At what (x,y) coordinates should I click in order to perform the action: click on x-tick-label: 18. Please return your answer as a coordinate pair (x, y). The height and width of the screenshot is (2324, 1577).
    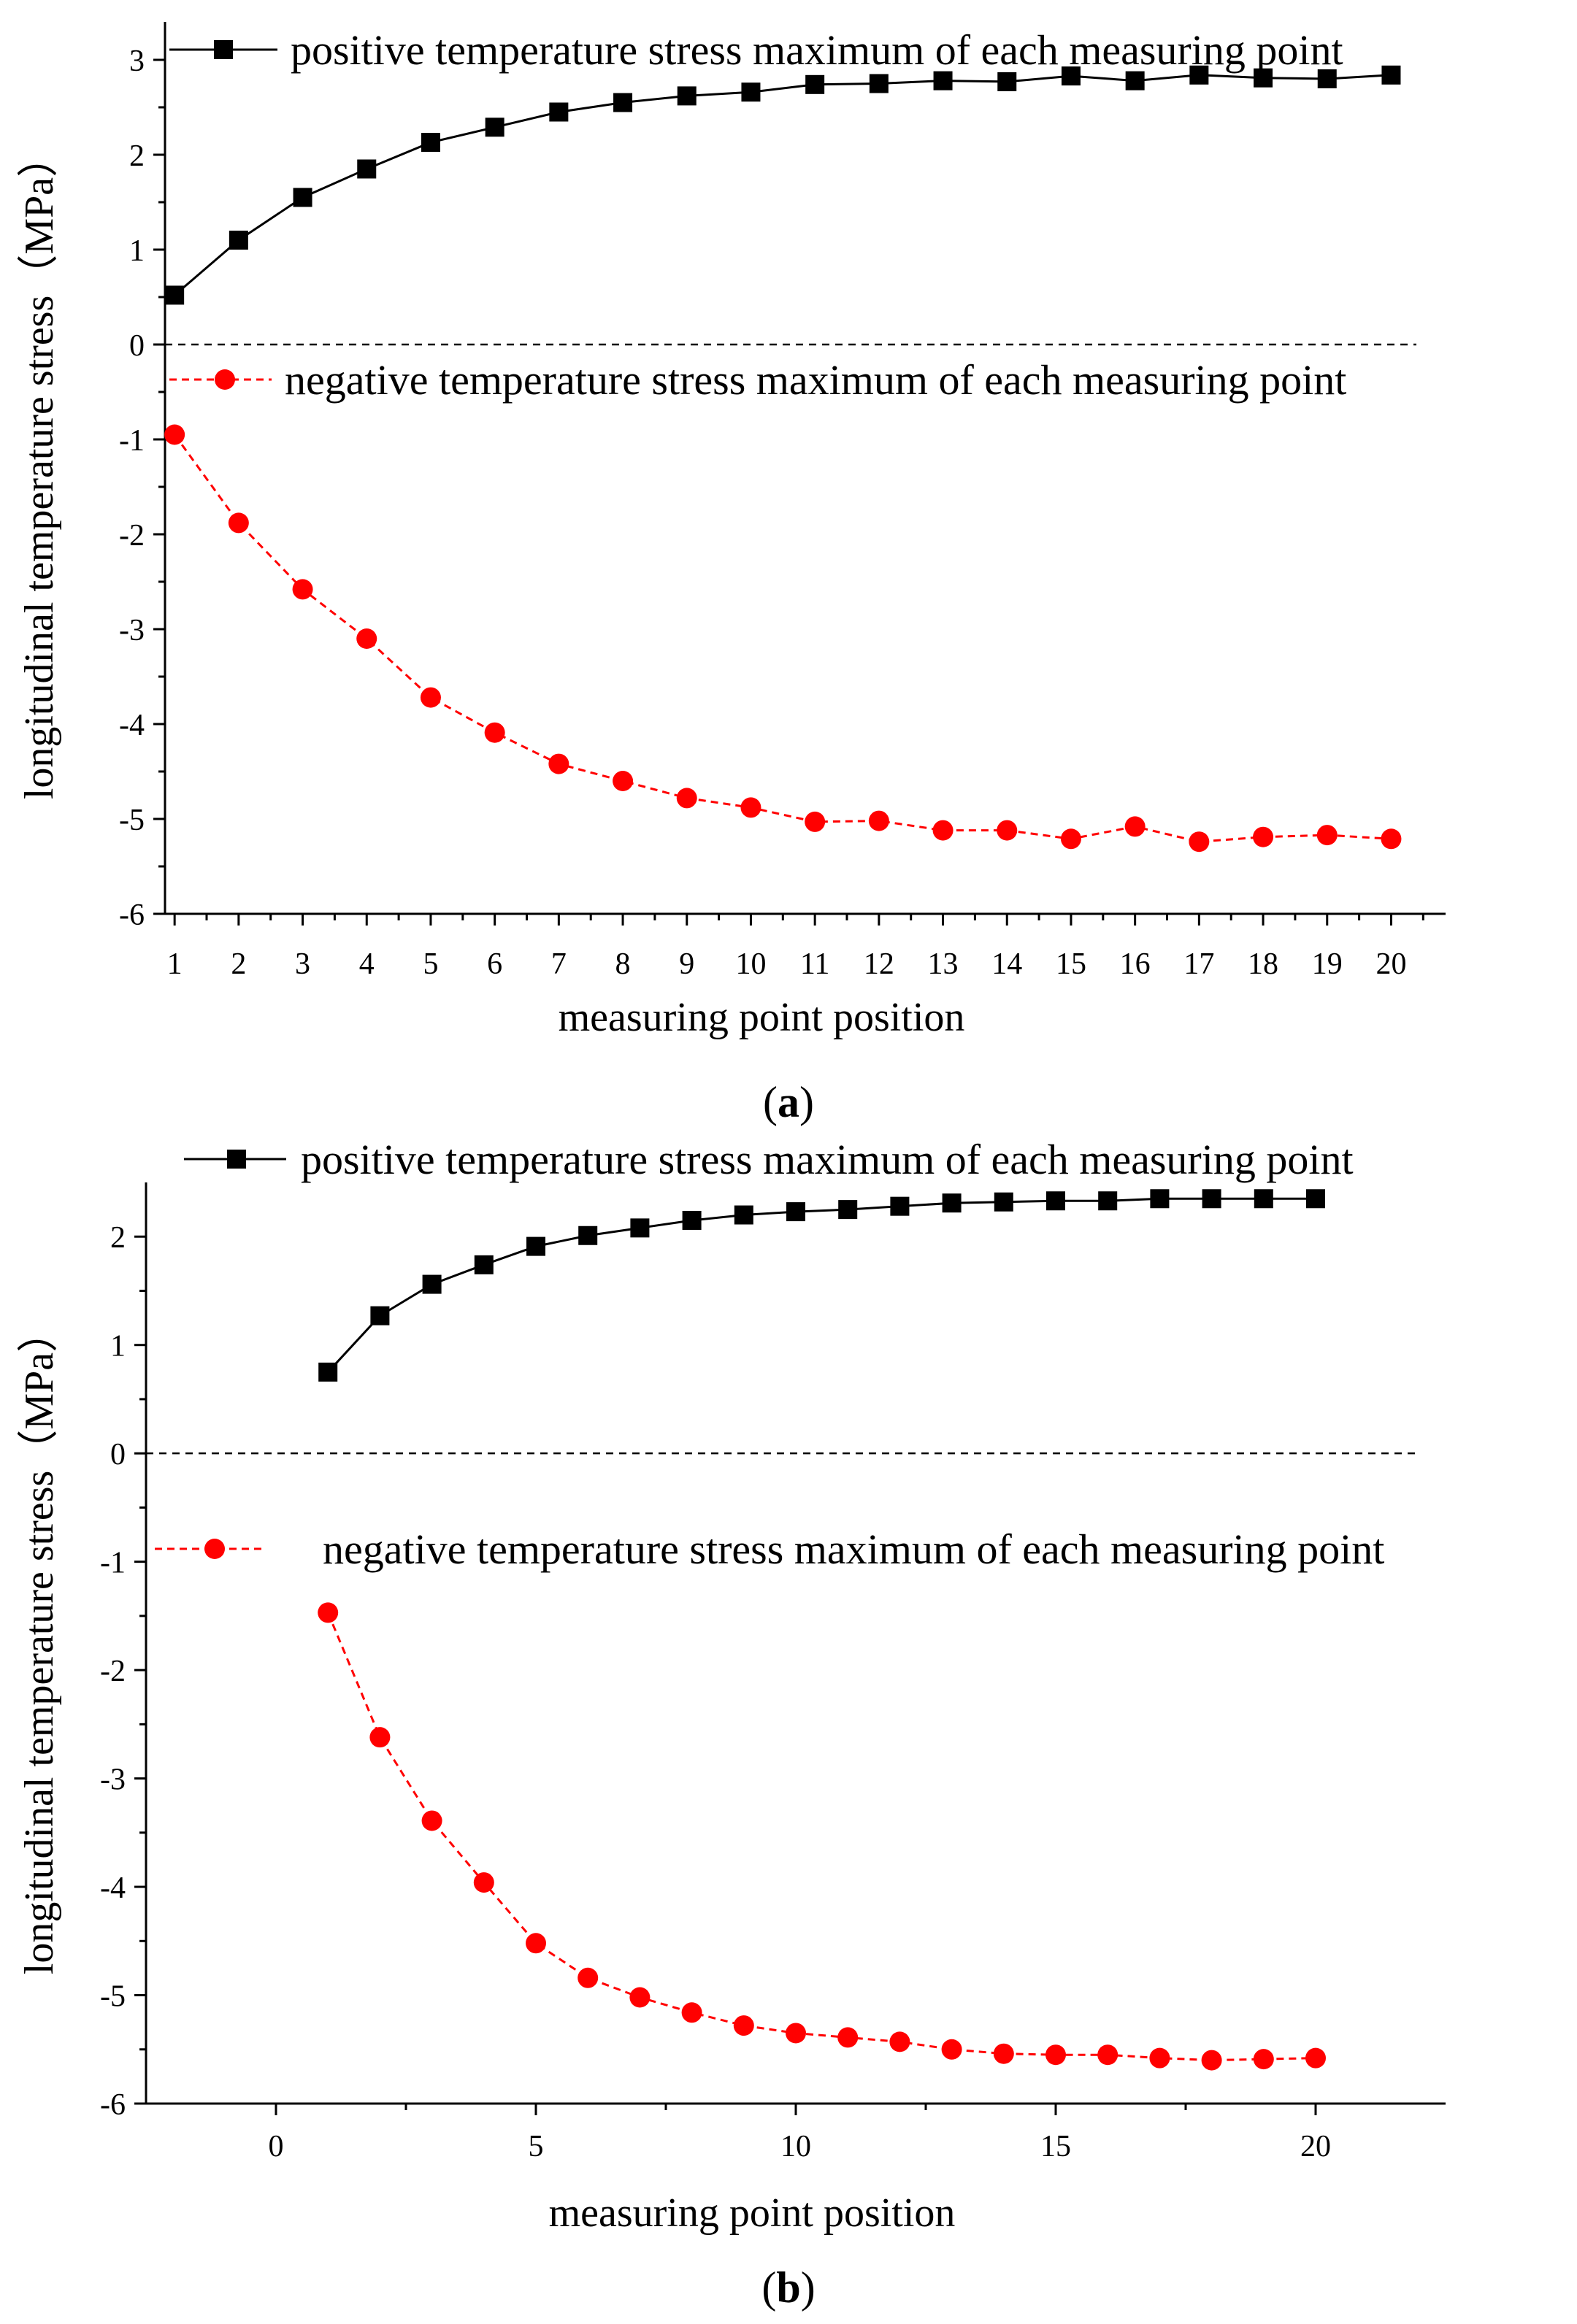
    Looking at the image, I should click on (1263, 964).